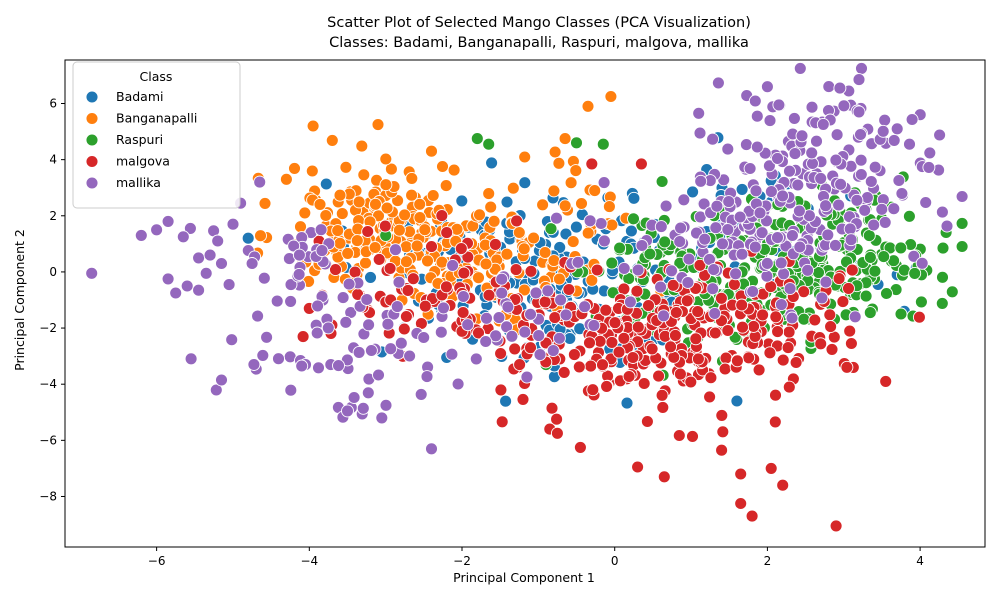 This screenshot has width=1000, height=600. I want to click on legend-label: Raspuri, so click(139, 139).